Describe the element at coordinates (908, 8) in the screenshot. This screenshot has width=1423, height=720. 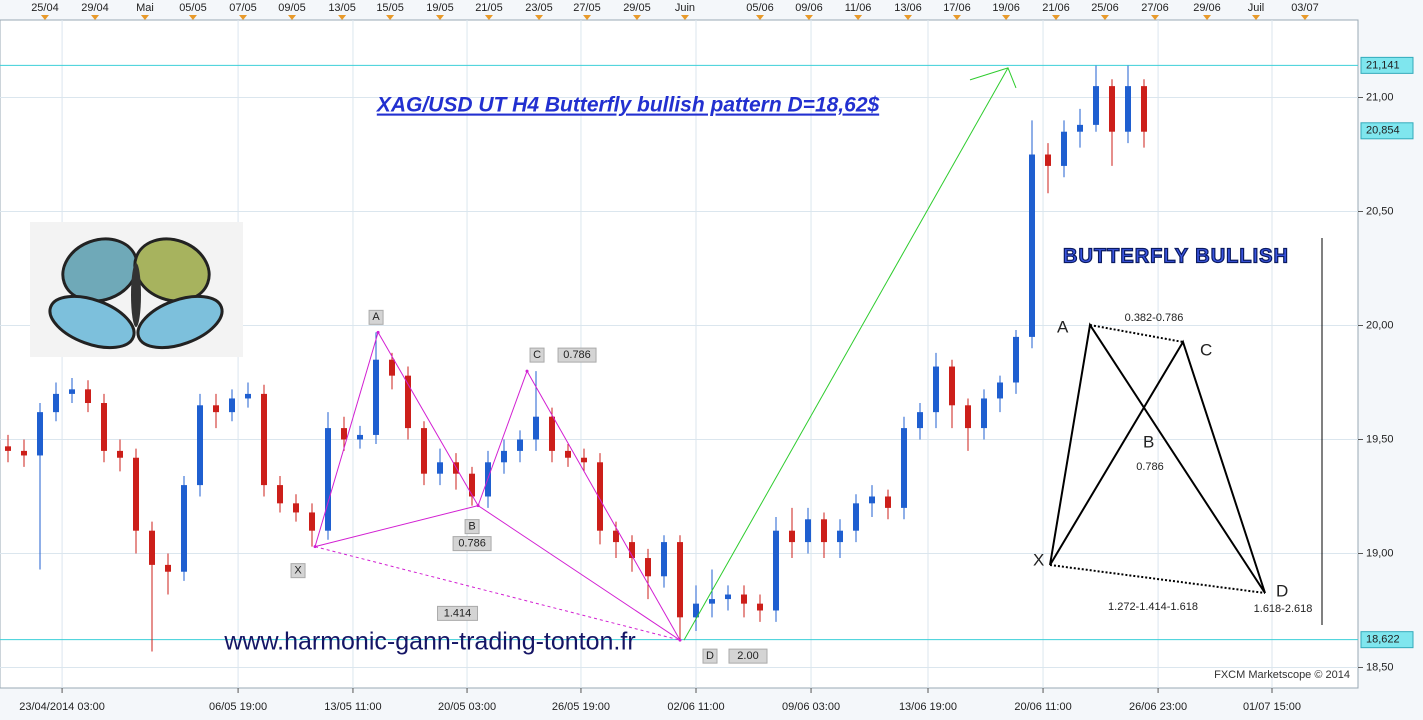
I see `top-date-label: 13/06` at that location.